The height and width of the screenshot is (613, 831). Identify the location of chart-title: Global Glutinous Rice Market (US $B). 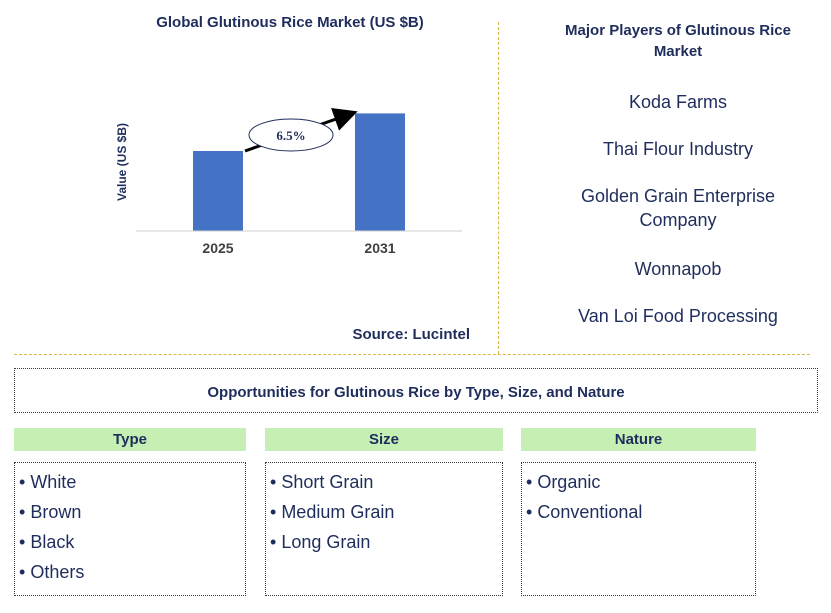
(290, 22).